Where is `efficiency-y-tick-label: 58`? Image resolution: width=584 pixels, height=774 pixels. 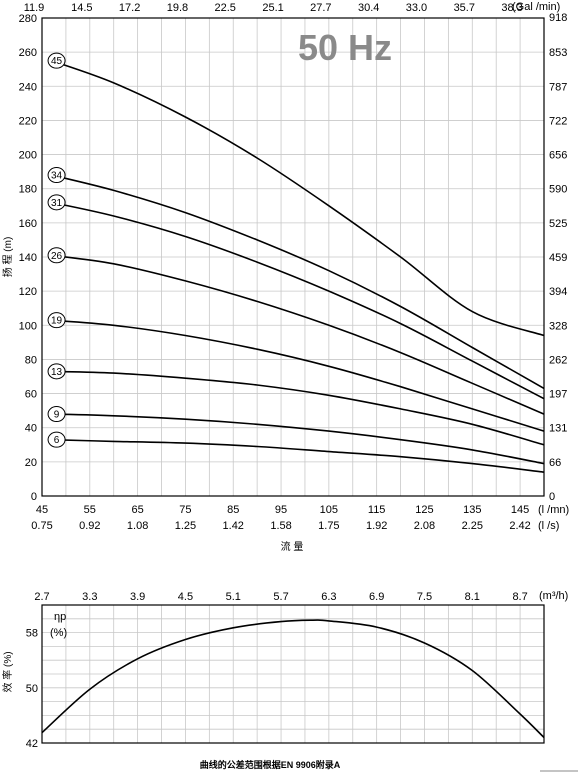
efficiency-y-tick-label: 58 is located at coordinates (32, 634).